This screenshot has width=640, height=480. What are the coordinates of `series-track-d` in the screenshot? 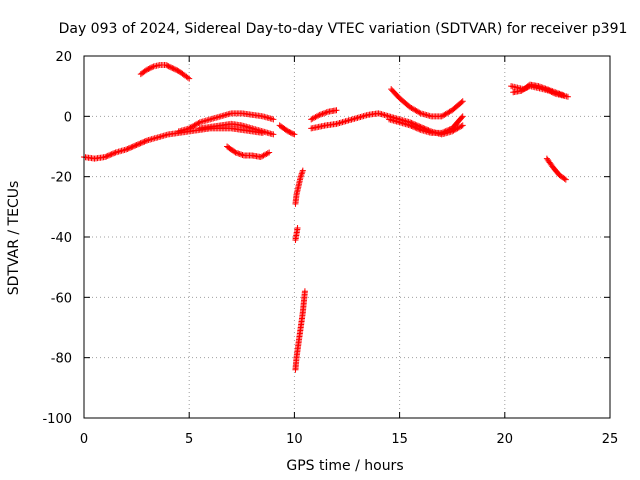 It's located at (236, 129).